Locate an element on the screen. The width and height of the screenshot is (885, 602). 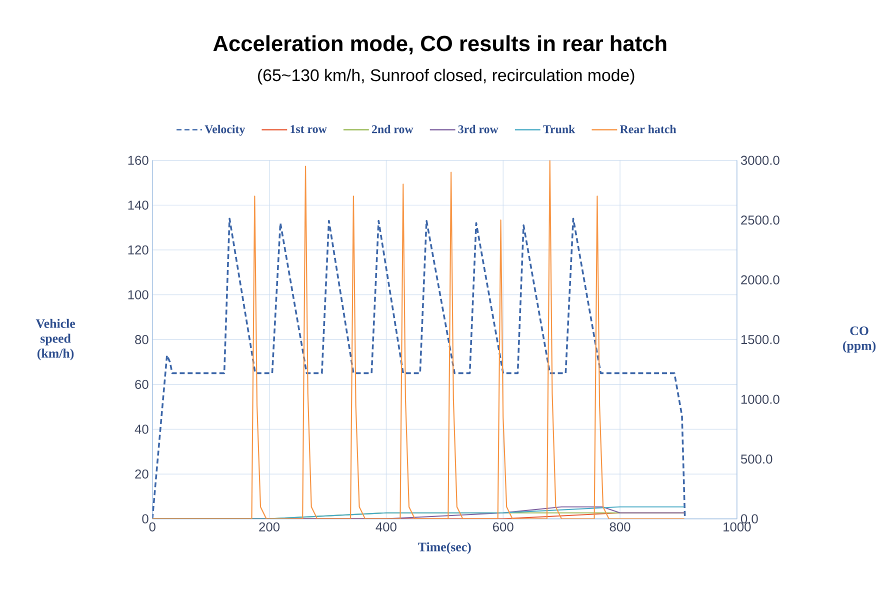
x-tick-label: 800 is located at coordinates (620, 527).